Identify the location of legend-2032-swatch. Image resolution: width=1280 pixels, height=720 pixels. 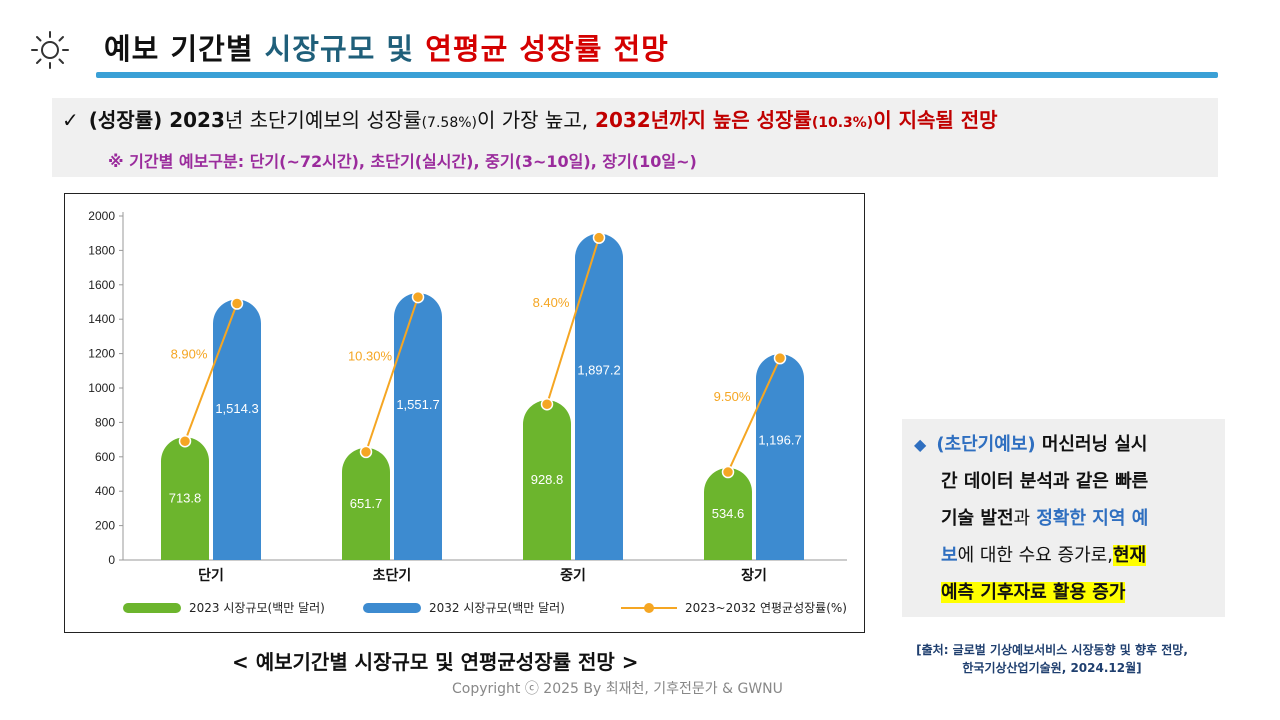
(392, 608).